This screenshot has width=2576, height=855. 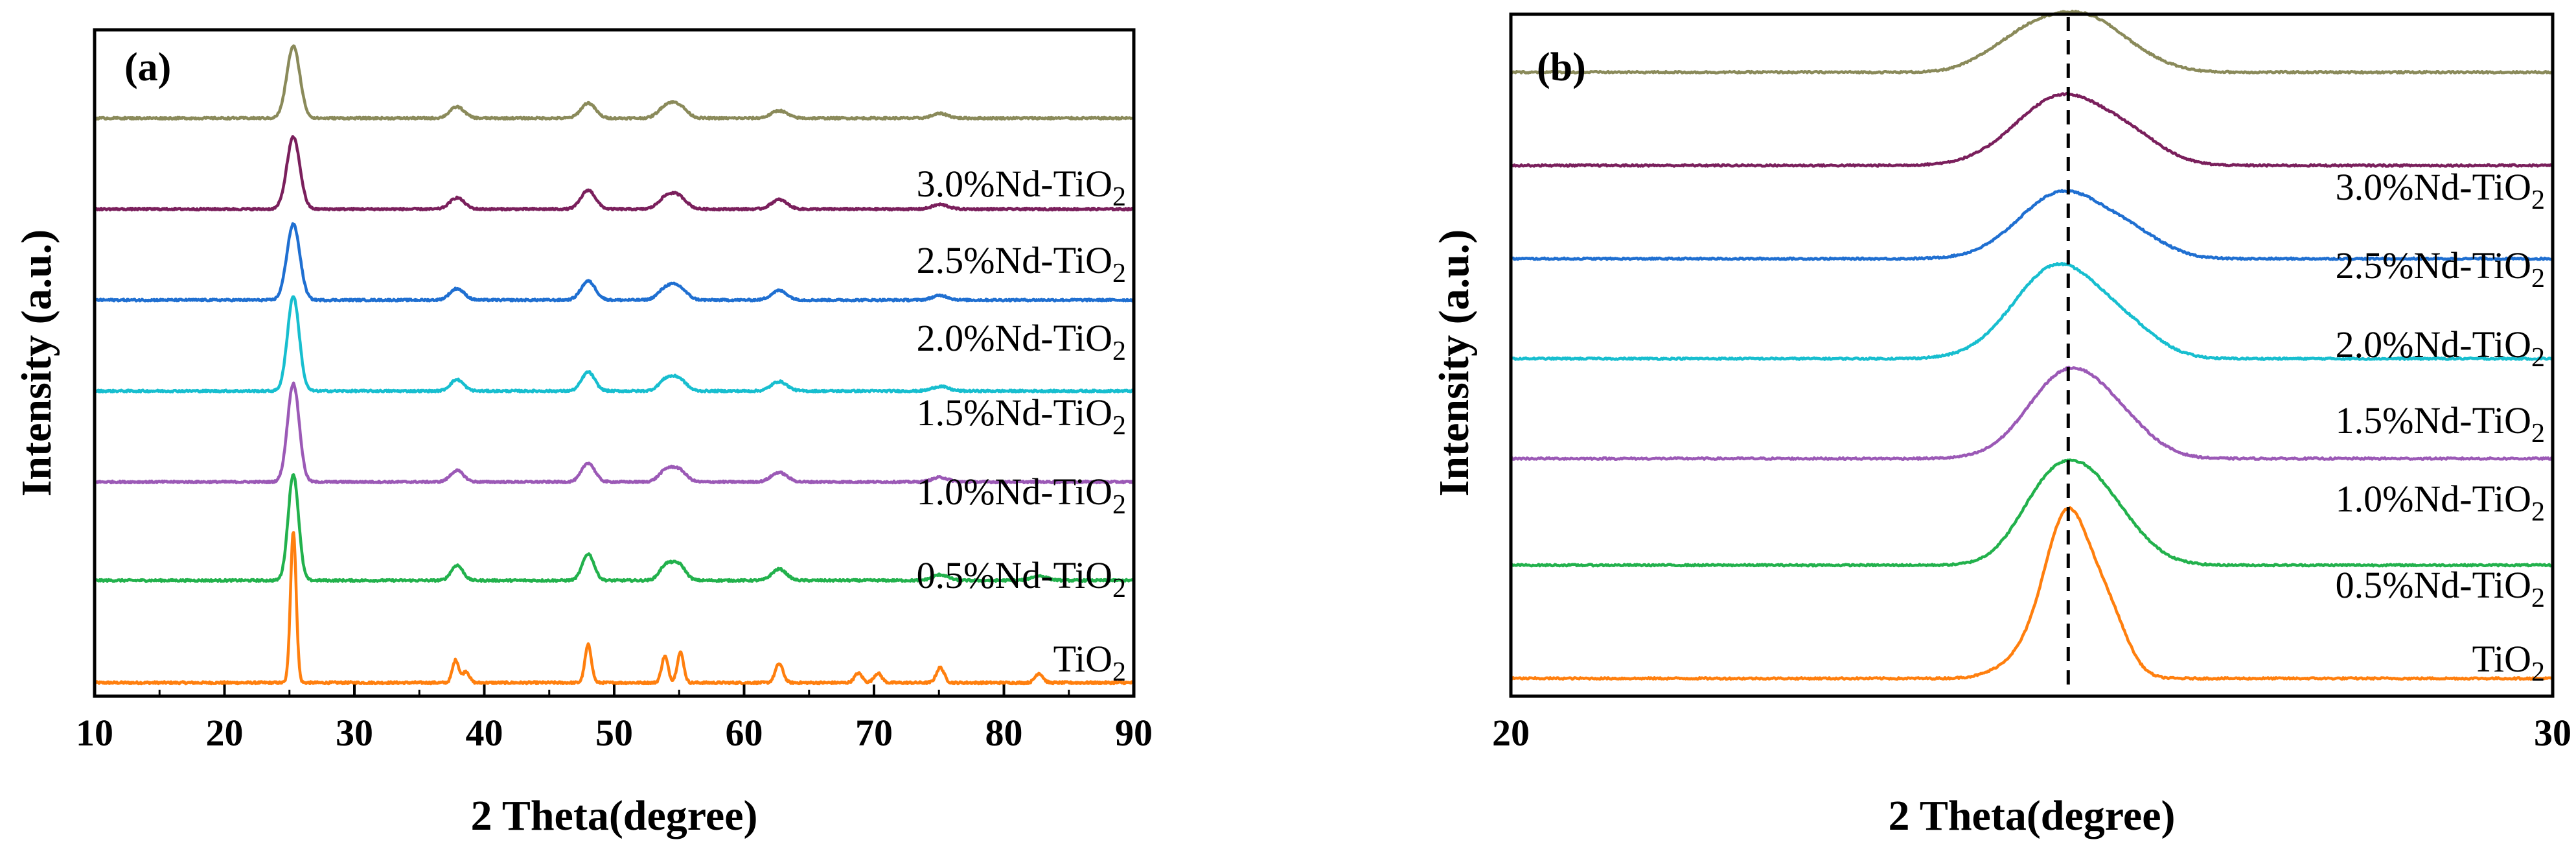 I want to click on panel-a-x-tick-label-0: 10, so click(x=94, y=733).